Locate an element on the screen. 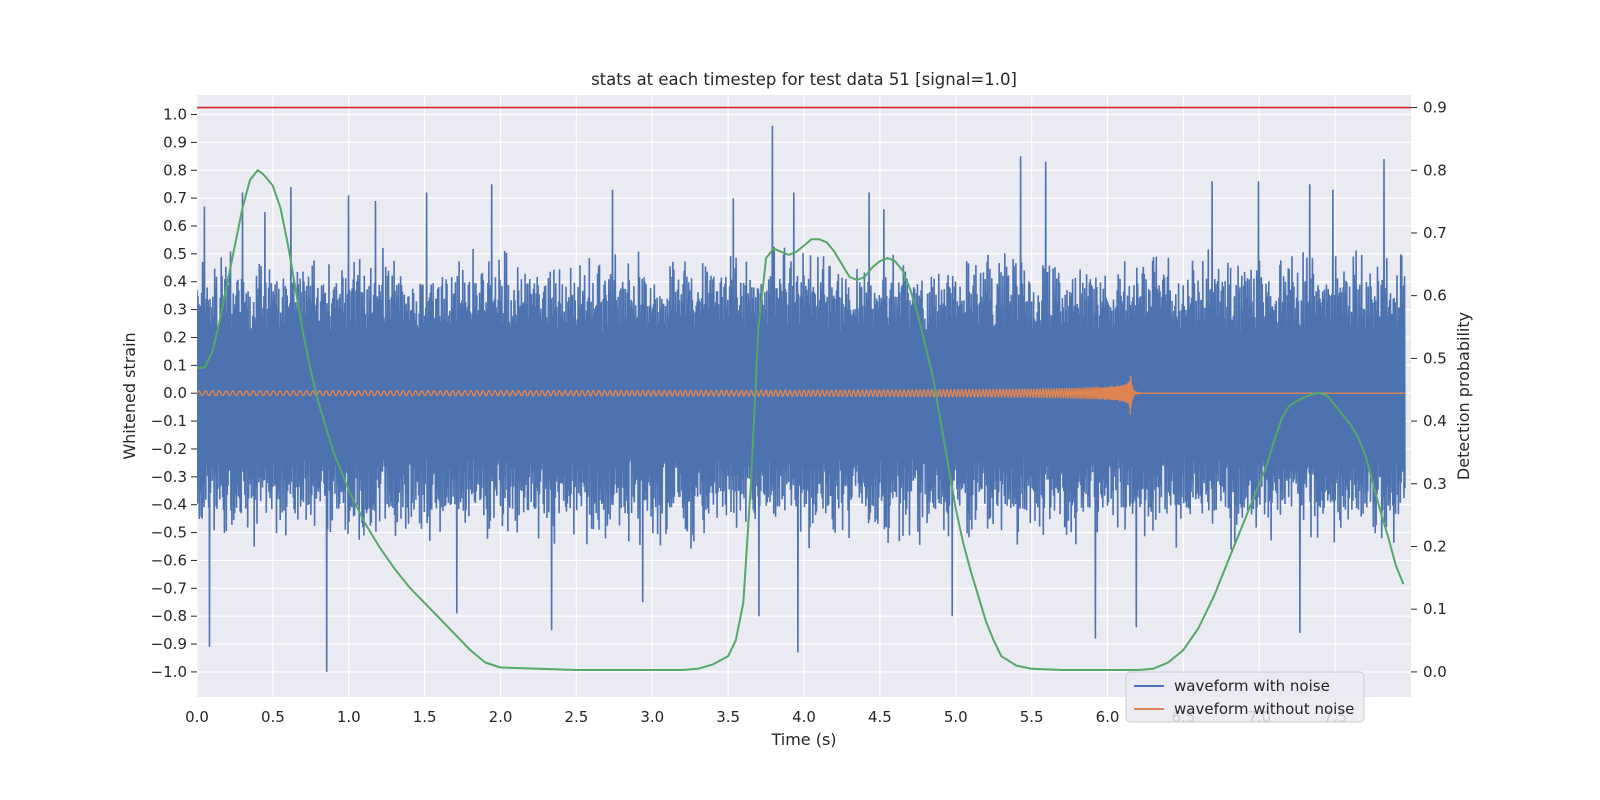 Image resolution: width=1600 pixels, height=800 pixels. y-left-tick-label: 1.0 is located at coordinates (175, 115).